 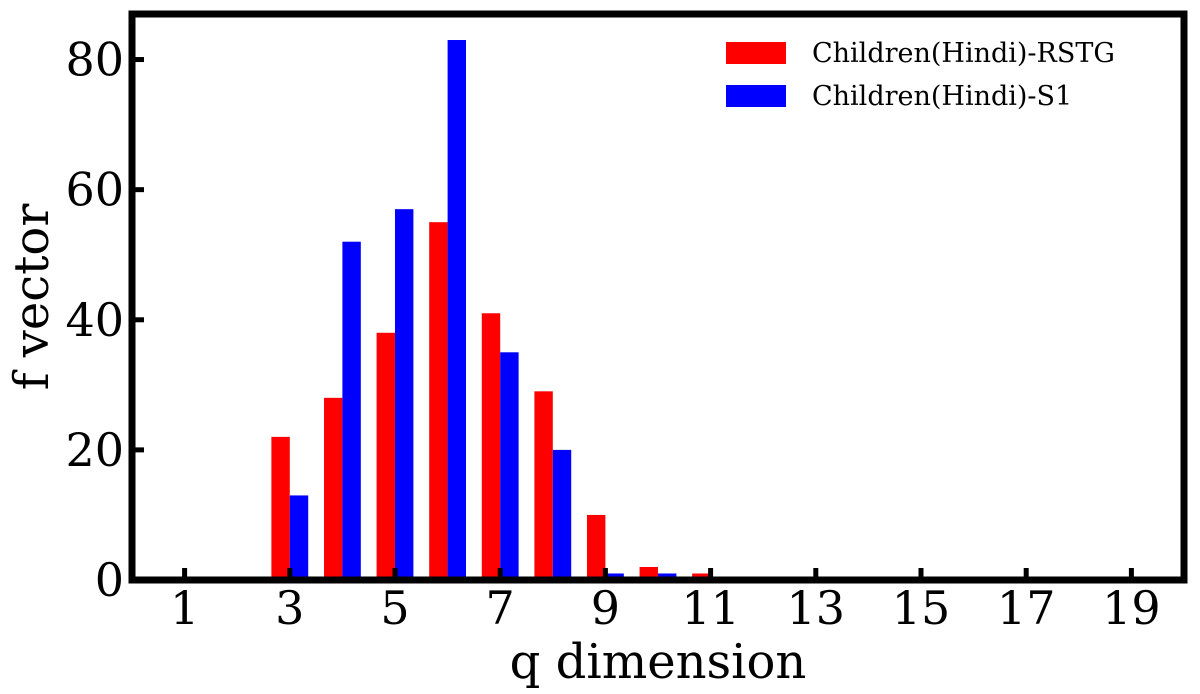 I want to click on x-tick-label-7: 7, so click(x=500, y=608).